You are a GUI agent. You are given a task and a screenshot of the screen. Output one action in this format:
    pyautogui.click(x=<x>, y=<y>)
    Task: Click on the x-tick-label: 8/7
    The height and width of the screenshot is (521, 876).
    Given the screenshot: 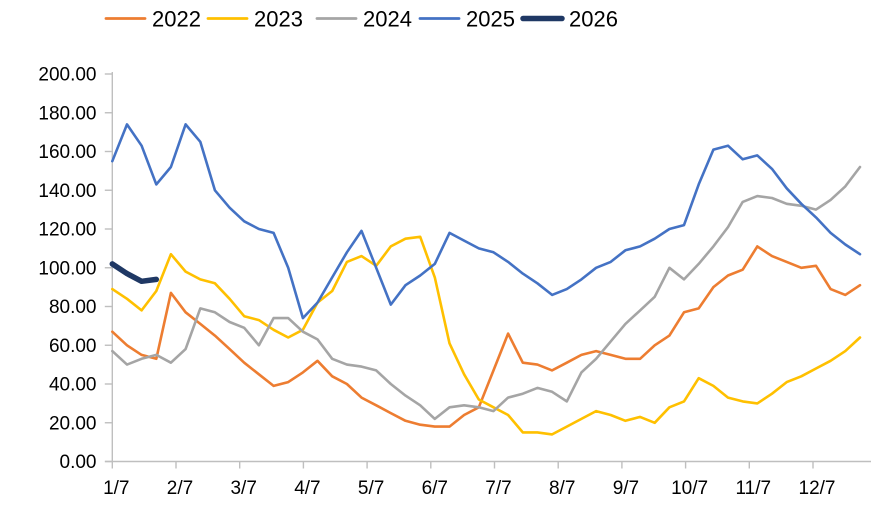 What is the action you would take?
    pyautogui.click(x=562, y=488)
    